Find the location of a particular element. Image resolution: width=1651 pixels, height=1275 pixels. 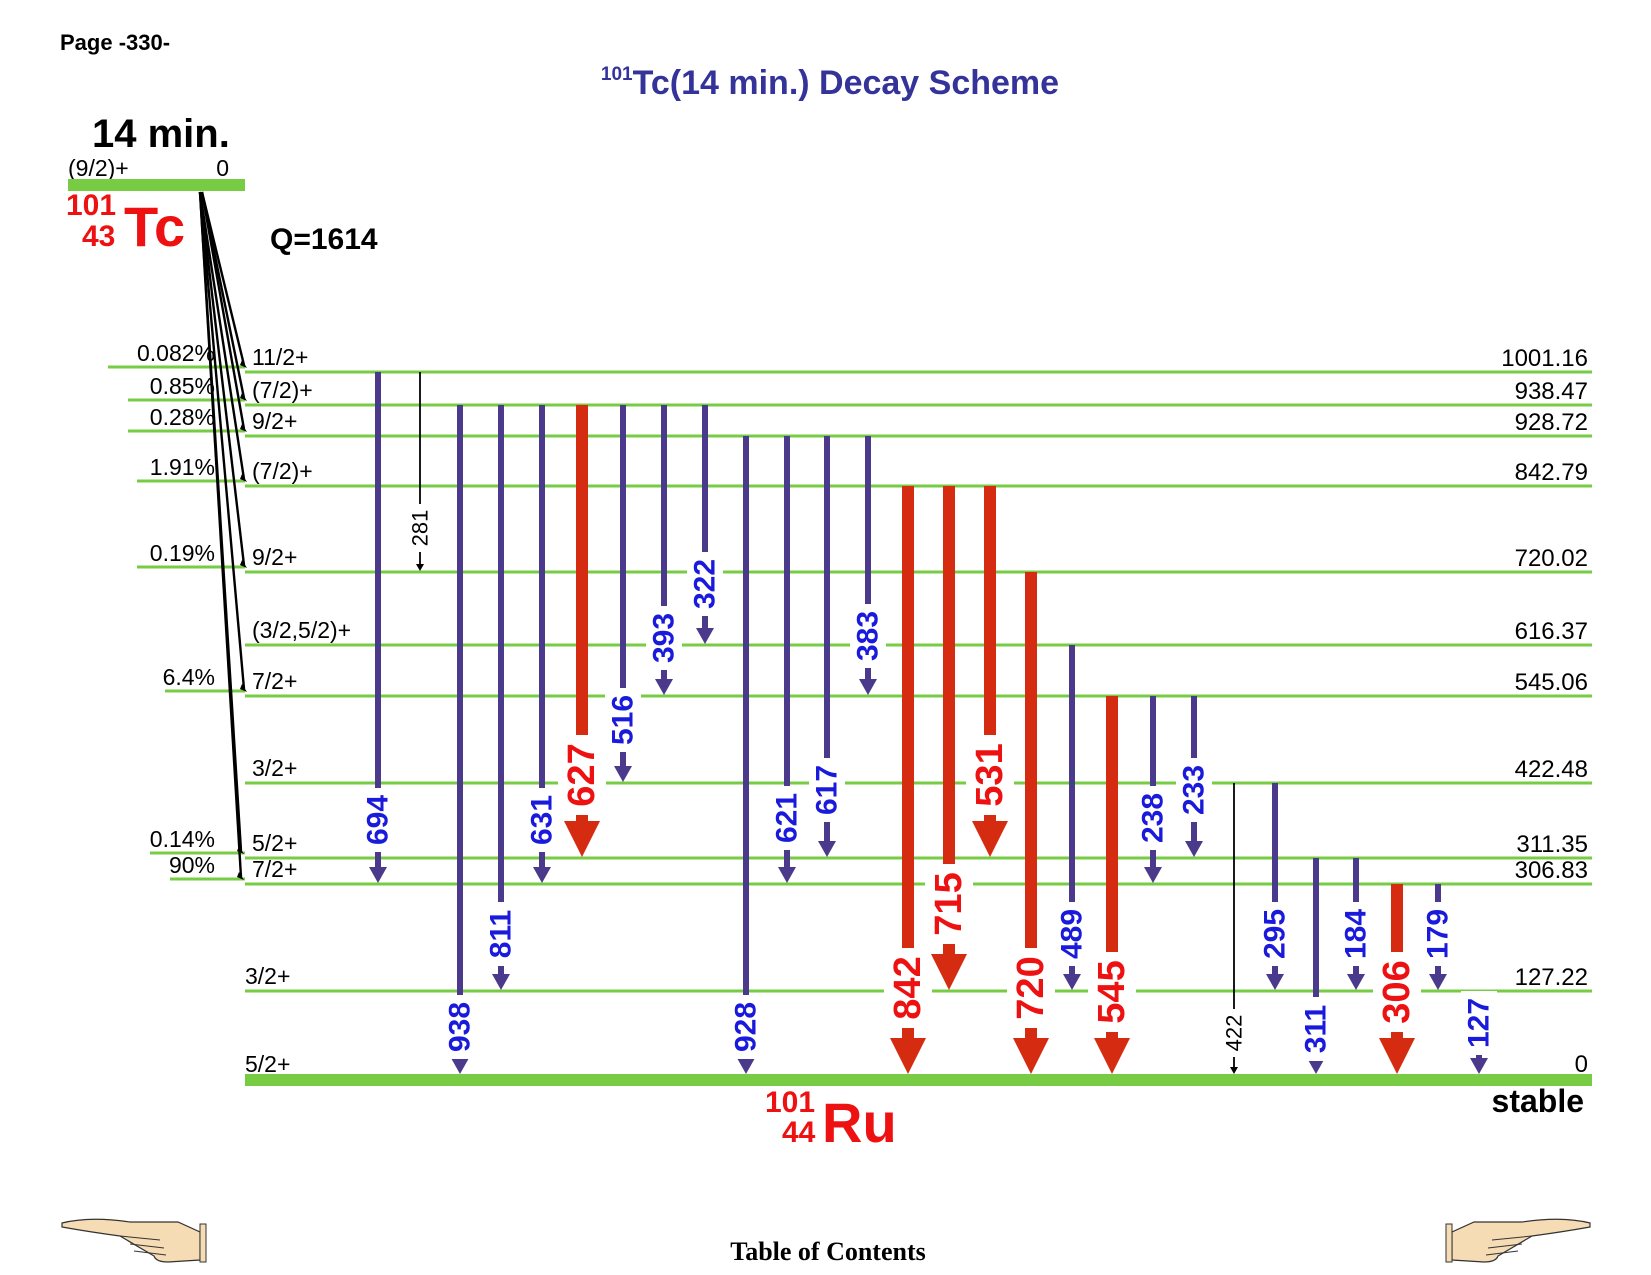

beta-feed-percent: 1.91% is located at coordinates (182, 467).